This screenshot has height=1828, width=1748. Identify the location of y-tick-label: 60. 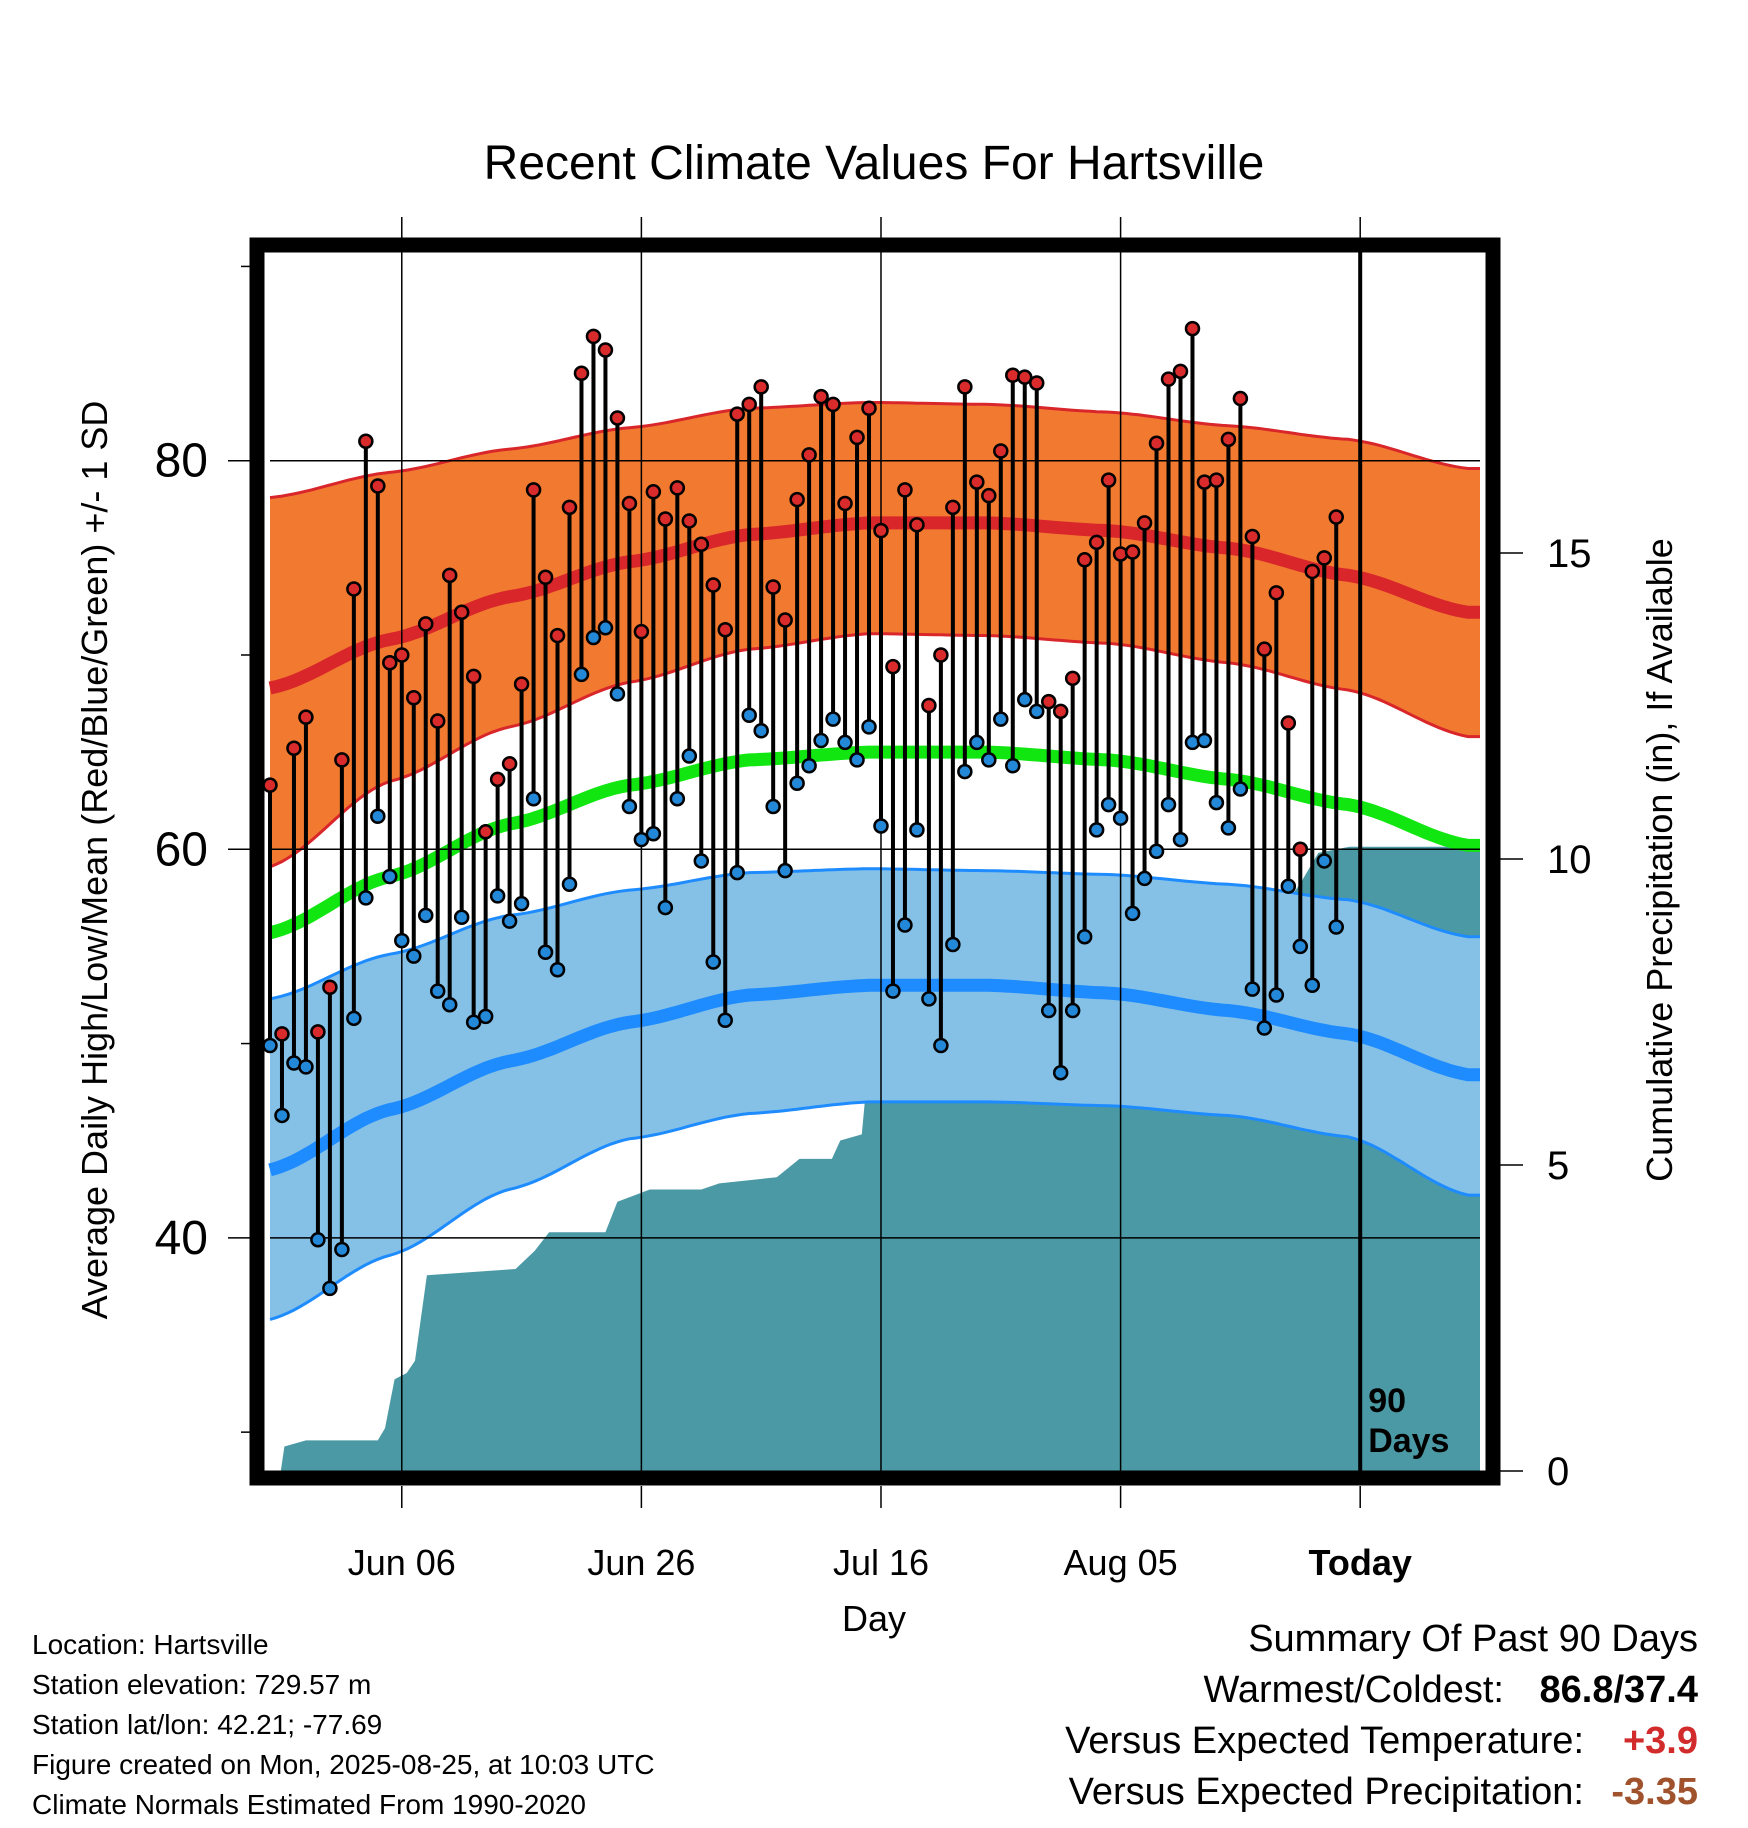
(181, 849).